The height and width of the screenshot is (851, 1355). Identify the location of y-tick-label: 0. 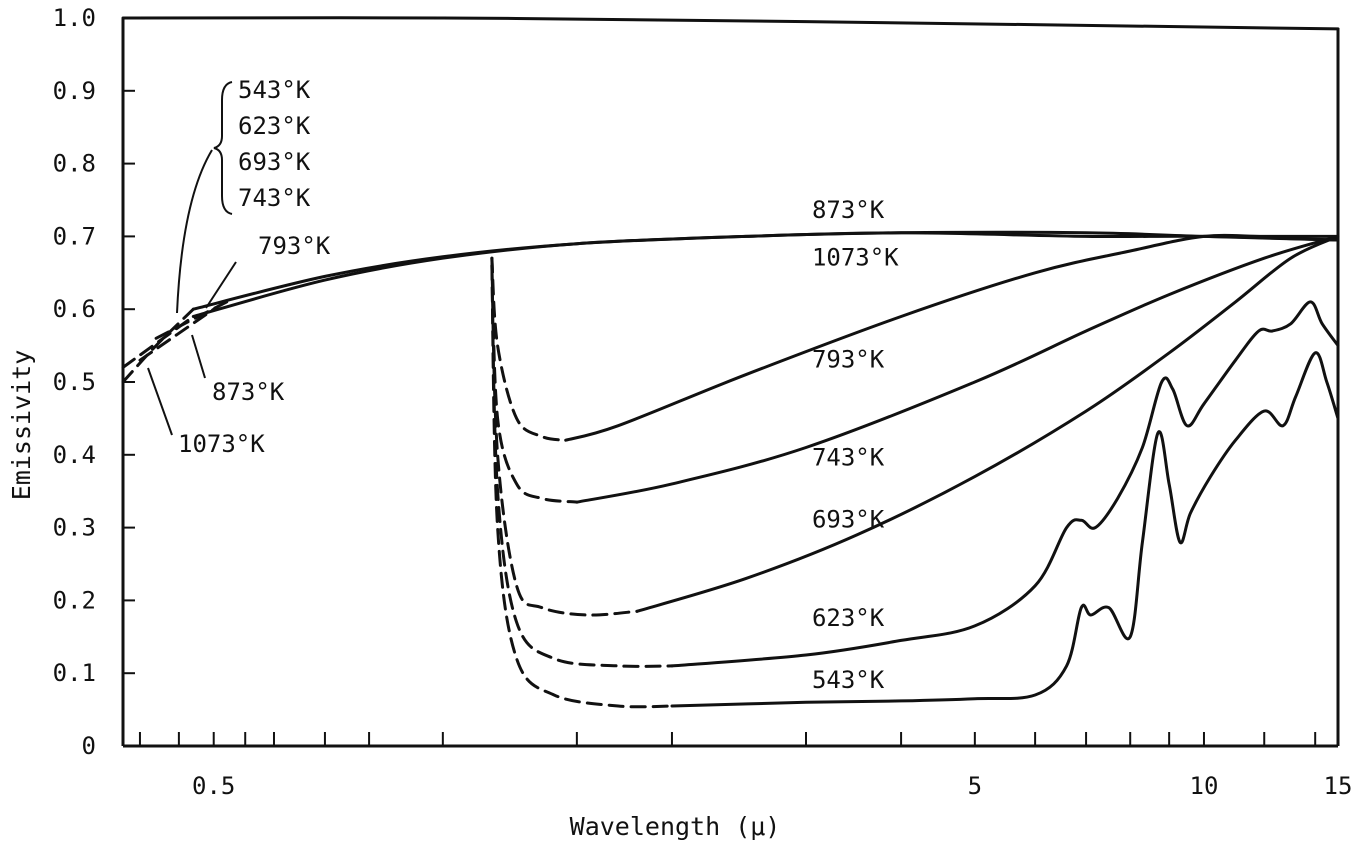
(89, 746).